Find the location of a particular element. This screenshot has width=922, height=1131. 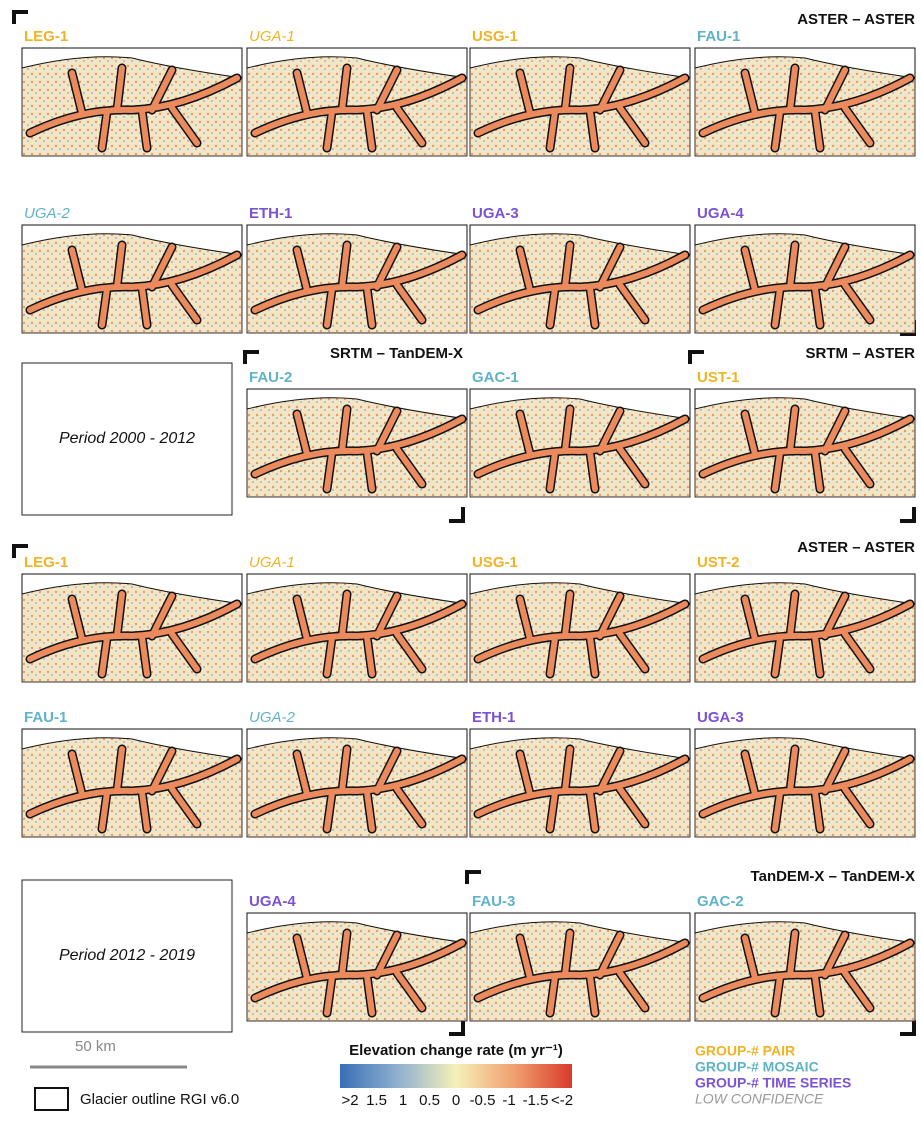

colorbar is located at coordinates (456, 1076).